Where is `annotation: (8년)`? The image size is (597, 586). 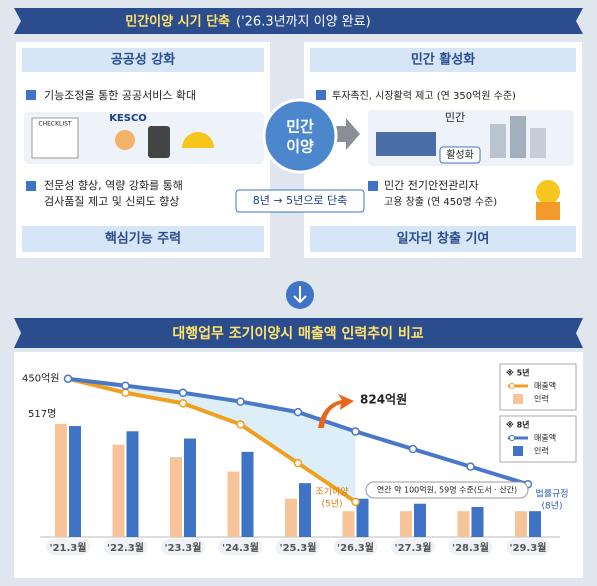 annotation: (8년) is located at coordinates (551, 506).